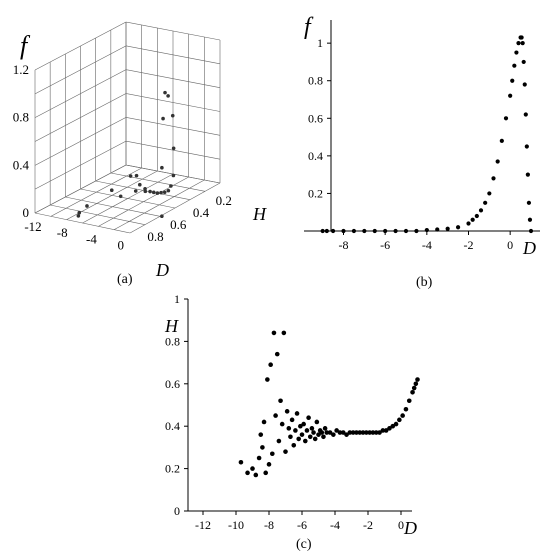 Image resolution: width=550 pixels, height=553 pixels. I want to click on panel-a-caption: (a), so click(125, 279).